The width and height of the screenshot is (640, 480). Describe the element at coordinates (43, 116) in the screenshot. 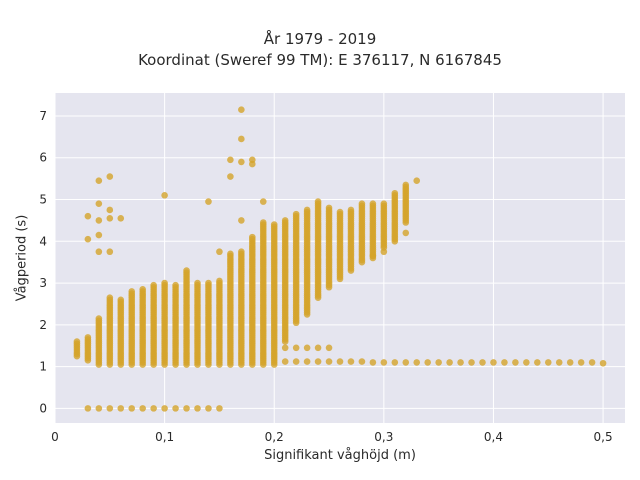

I see `y-tick-label: 7` at that location.